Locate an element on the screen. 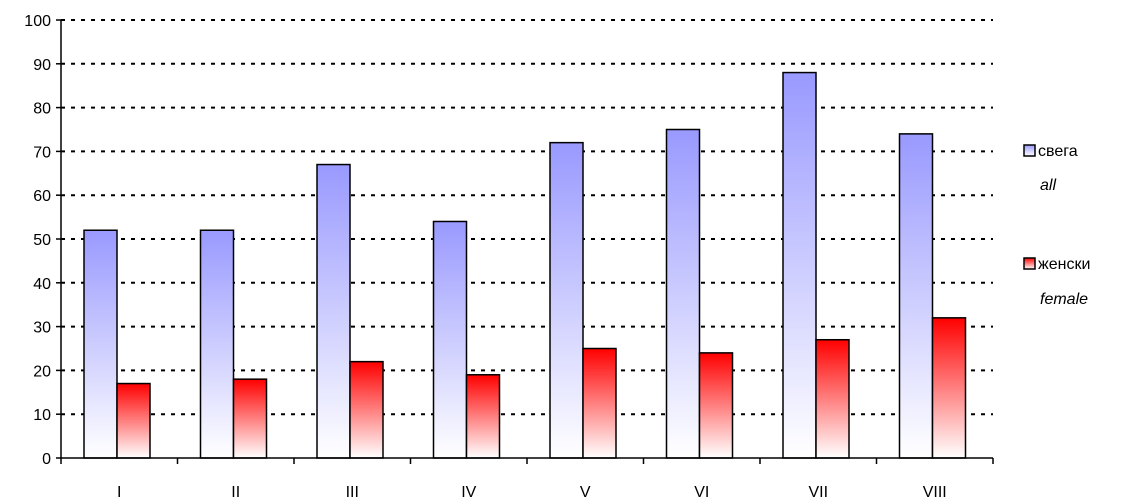 The height and width of the screenshot is (501, 1124). y-tick-label: 70 is located at coordinates (42, 152).